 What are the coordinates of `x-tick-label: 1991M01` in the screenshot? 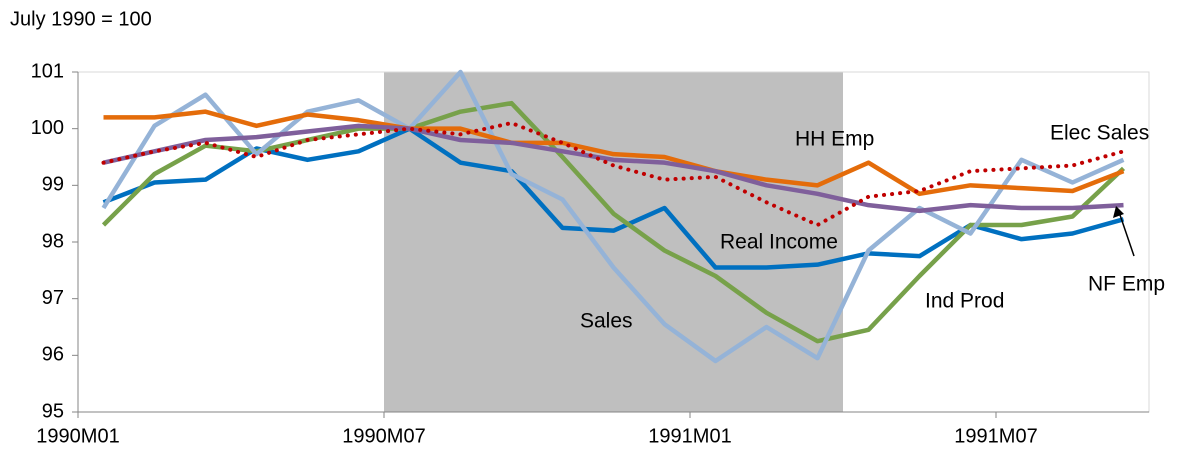 It's located at (689, 436).